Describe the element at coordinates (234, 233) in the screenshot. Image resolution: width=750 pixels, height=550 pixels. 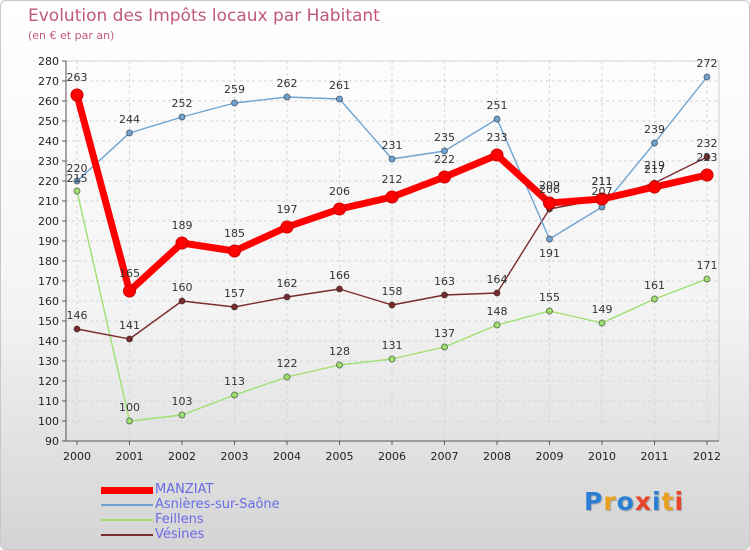
I see `data-label: 185` at that location.